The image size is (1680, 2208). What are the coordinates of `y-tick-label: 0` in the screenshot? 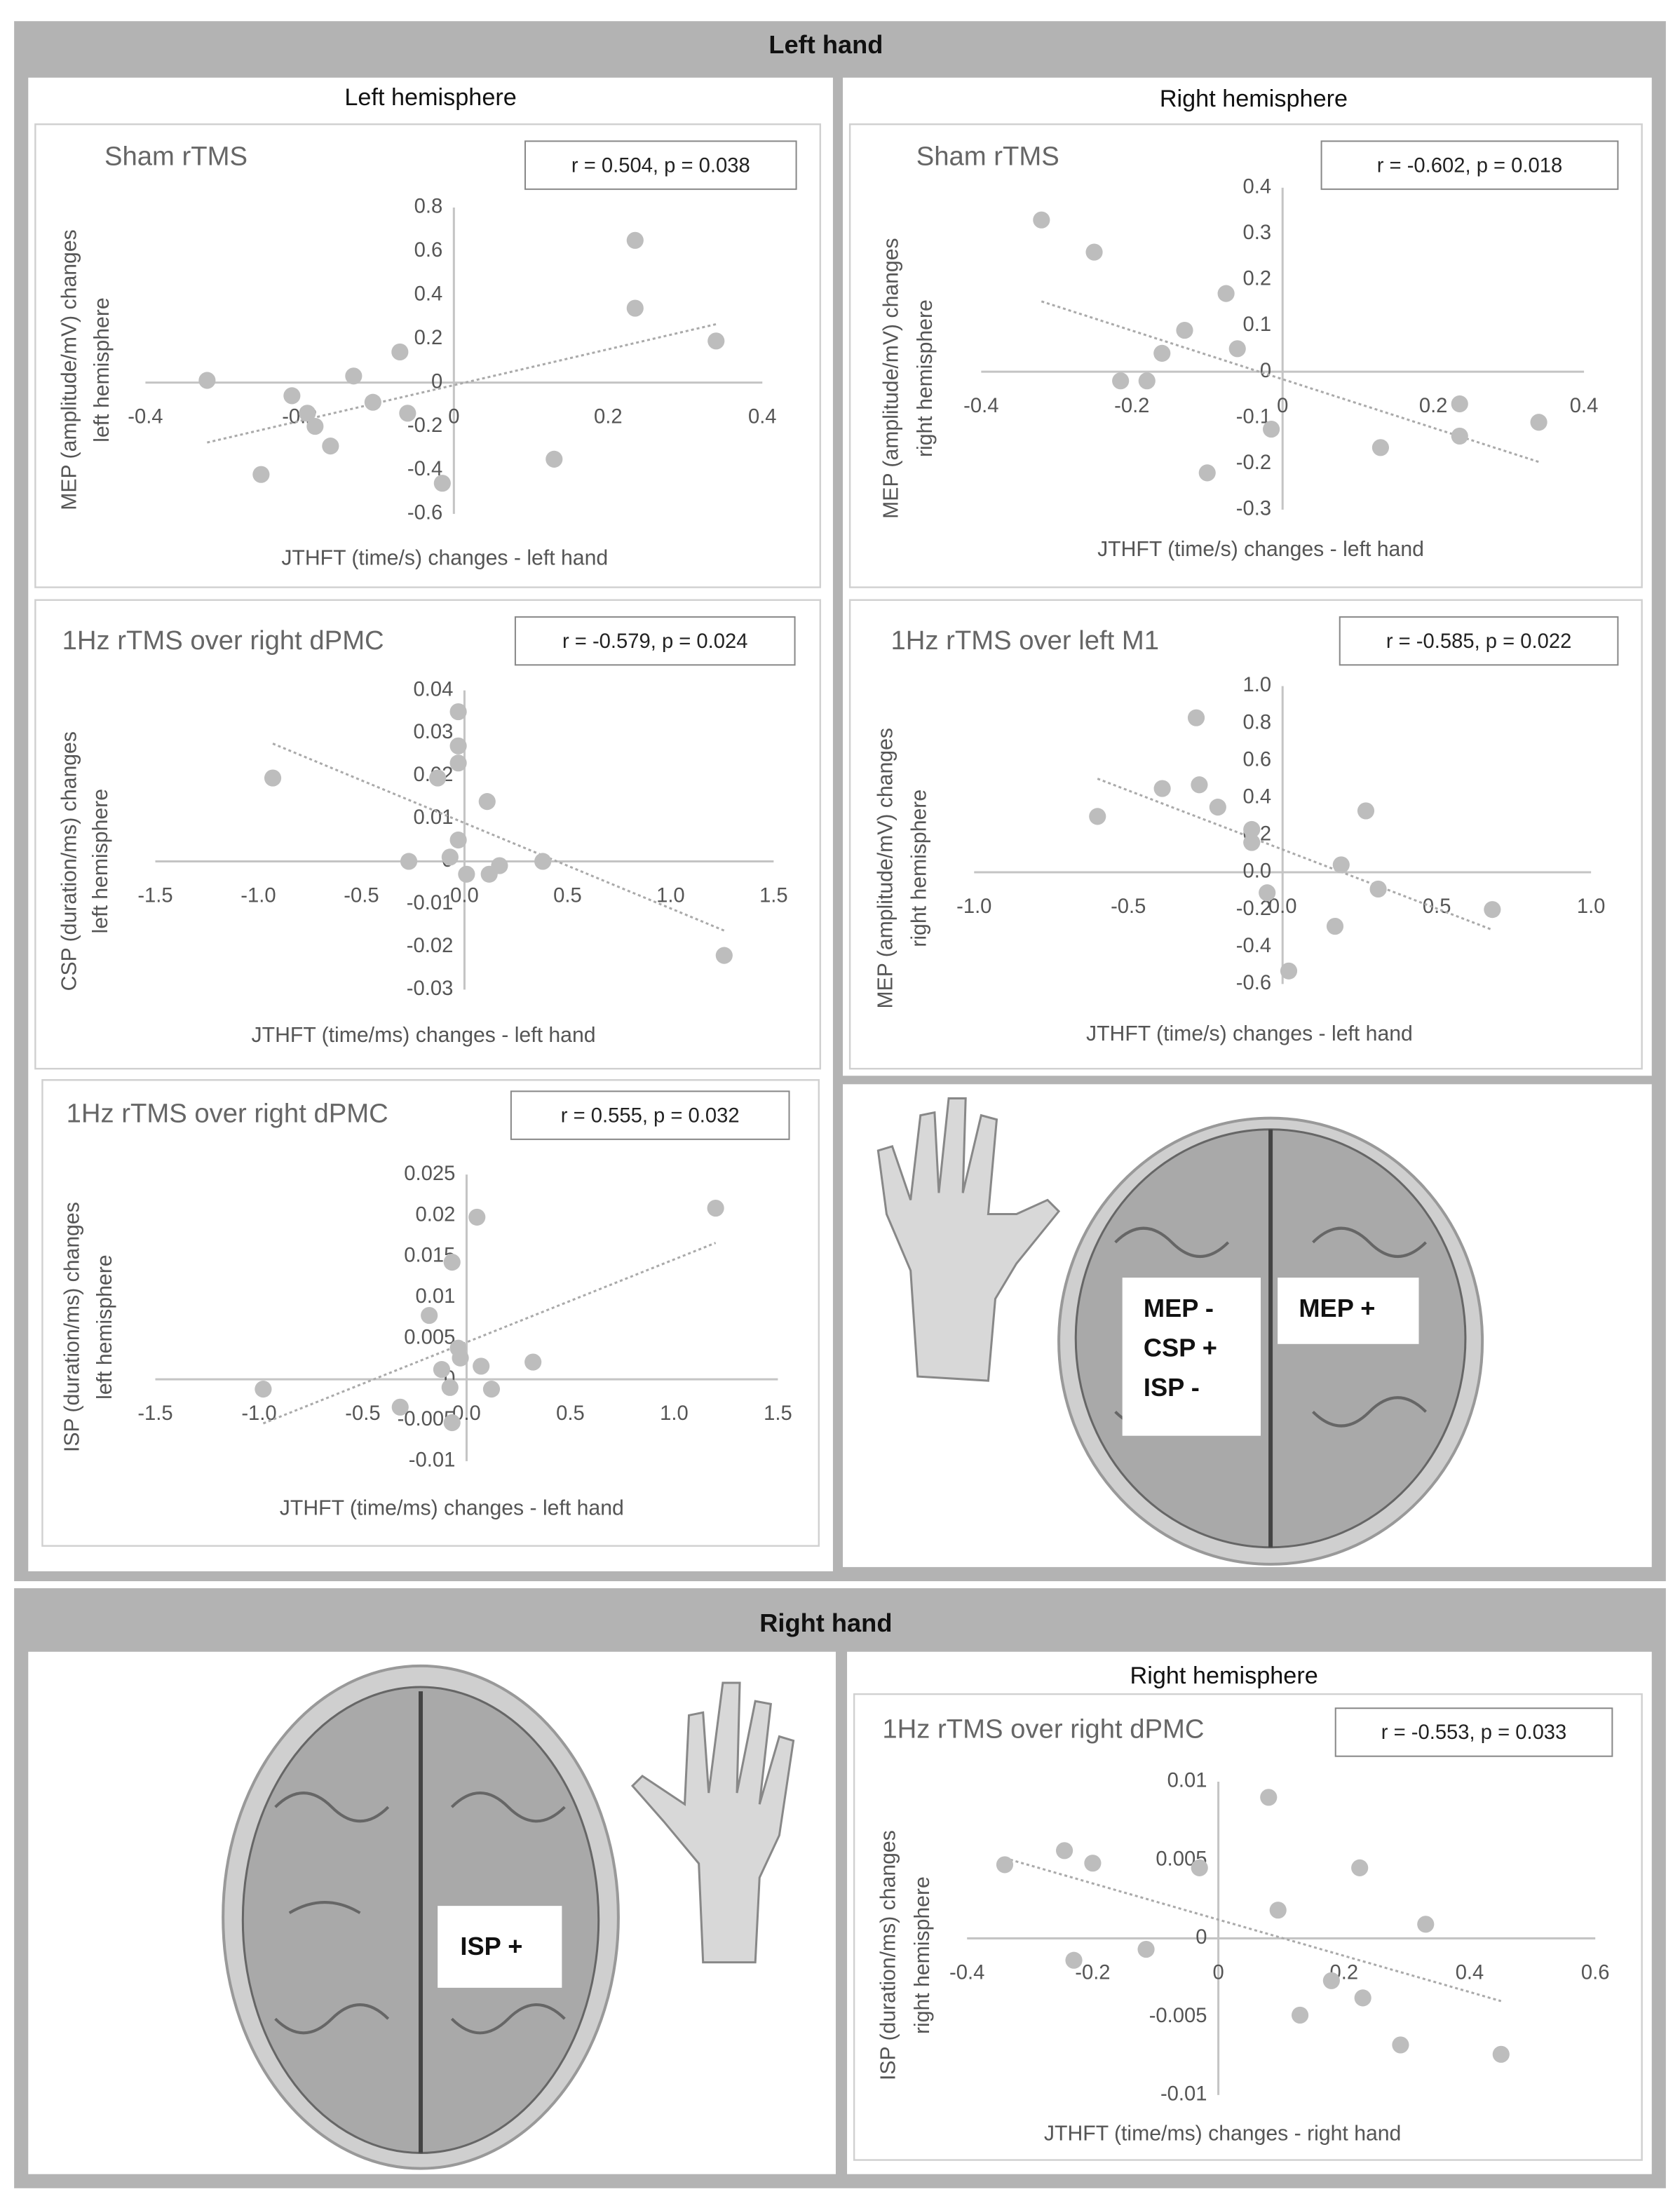 It's located at (1201, 1938).